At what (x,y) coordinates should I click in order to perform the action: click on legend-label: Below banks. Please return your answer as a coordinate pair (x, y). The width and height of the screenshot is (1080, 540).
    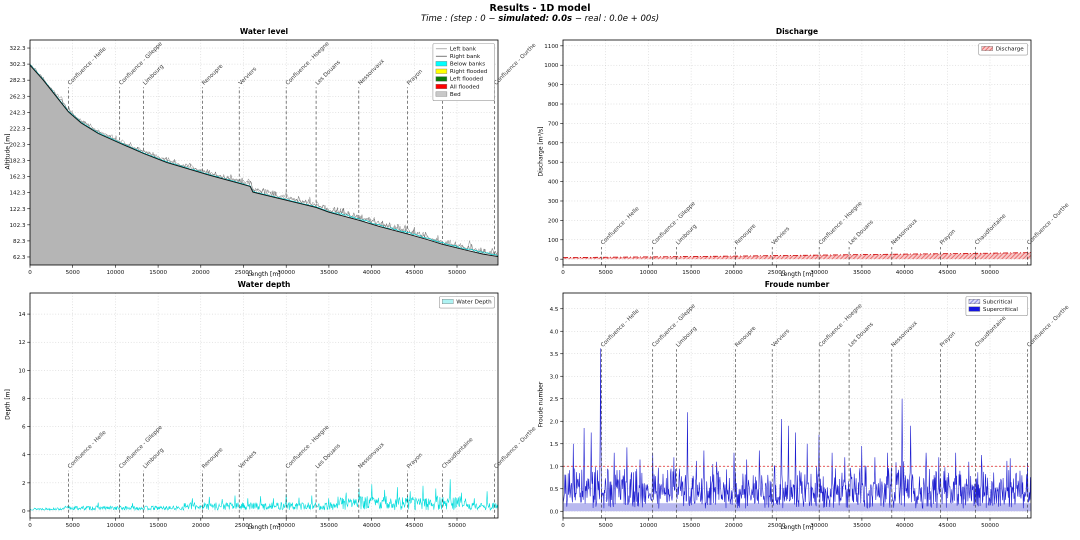
    Looking at the image, I should click on (467, 65).